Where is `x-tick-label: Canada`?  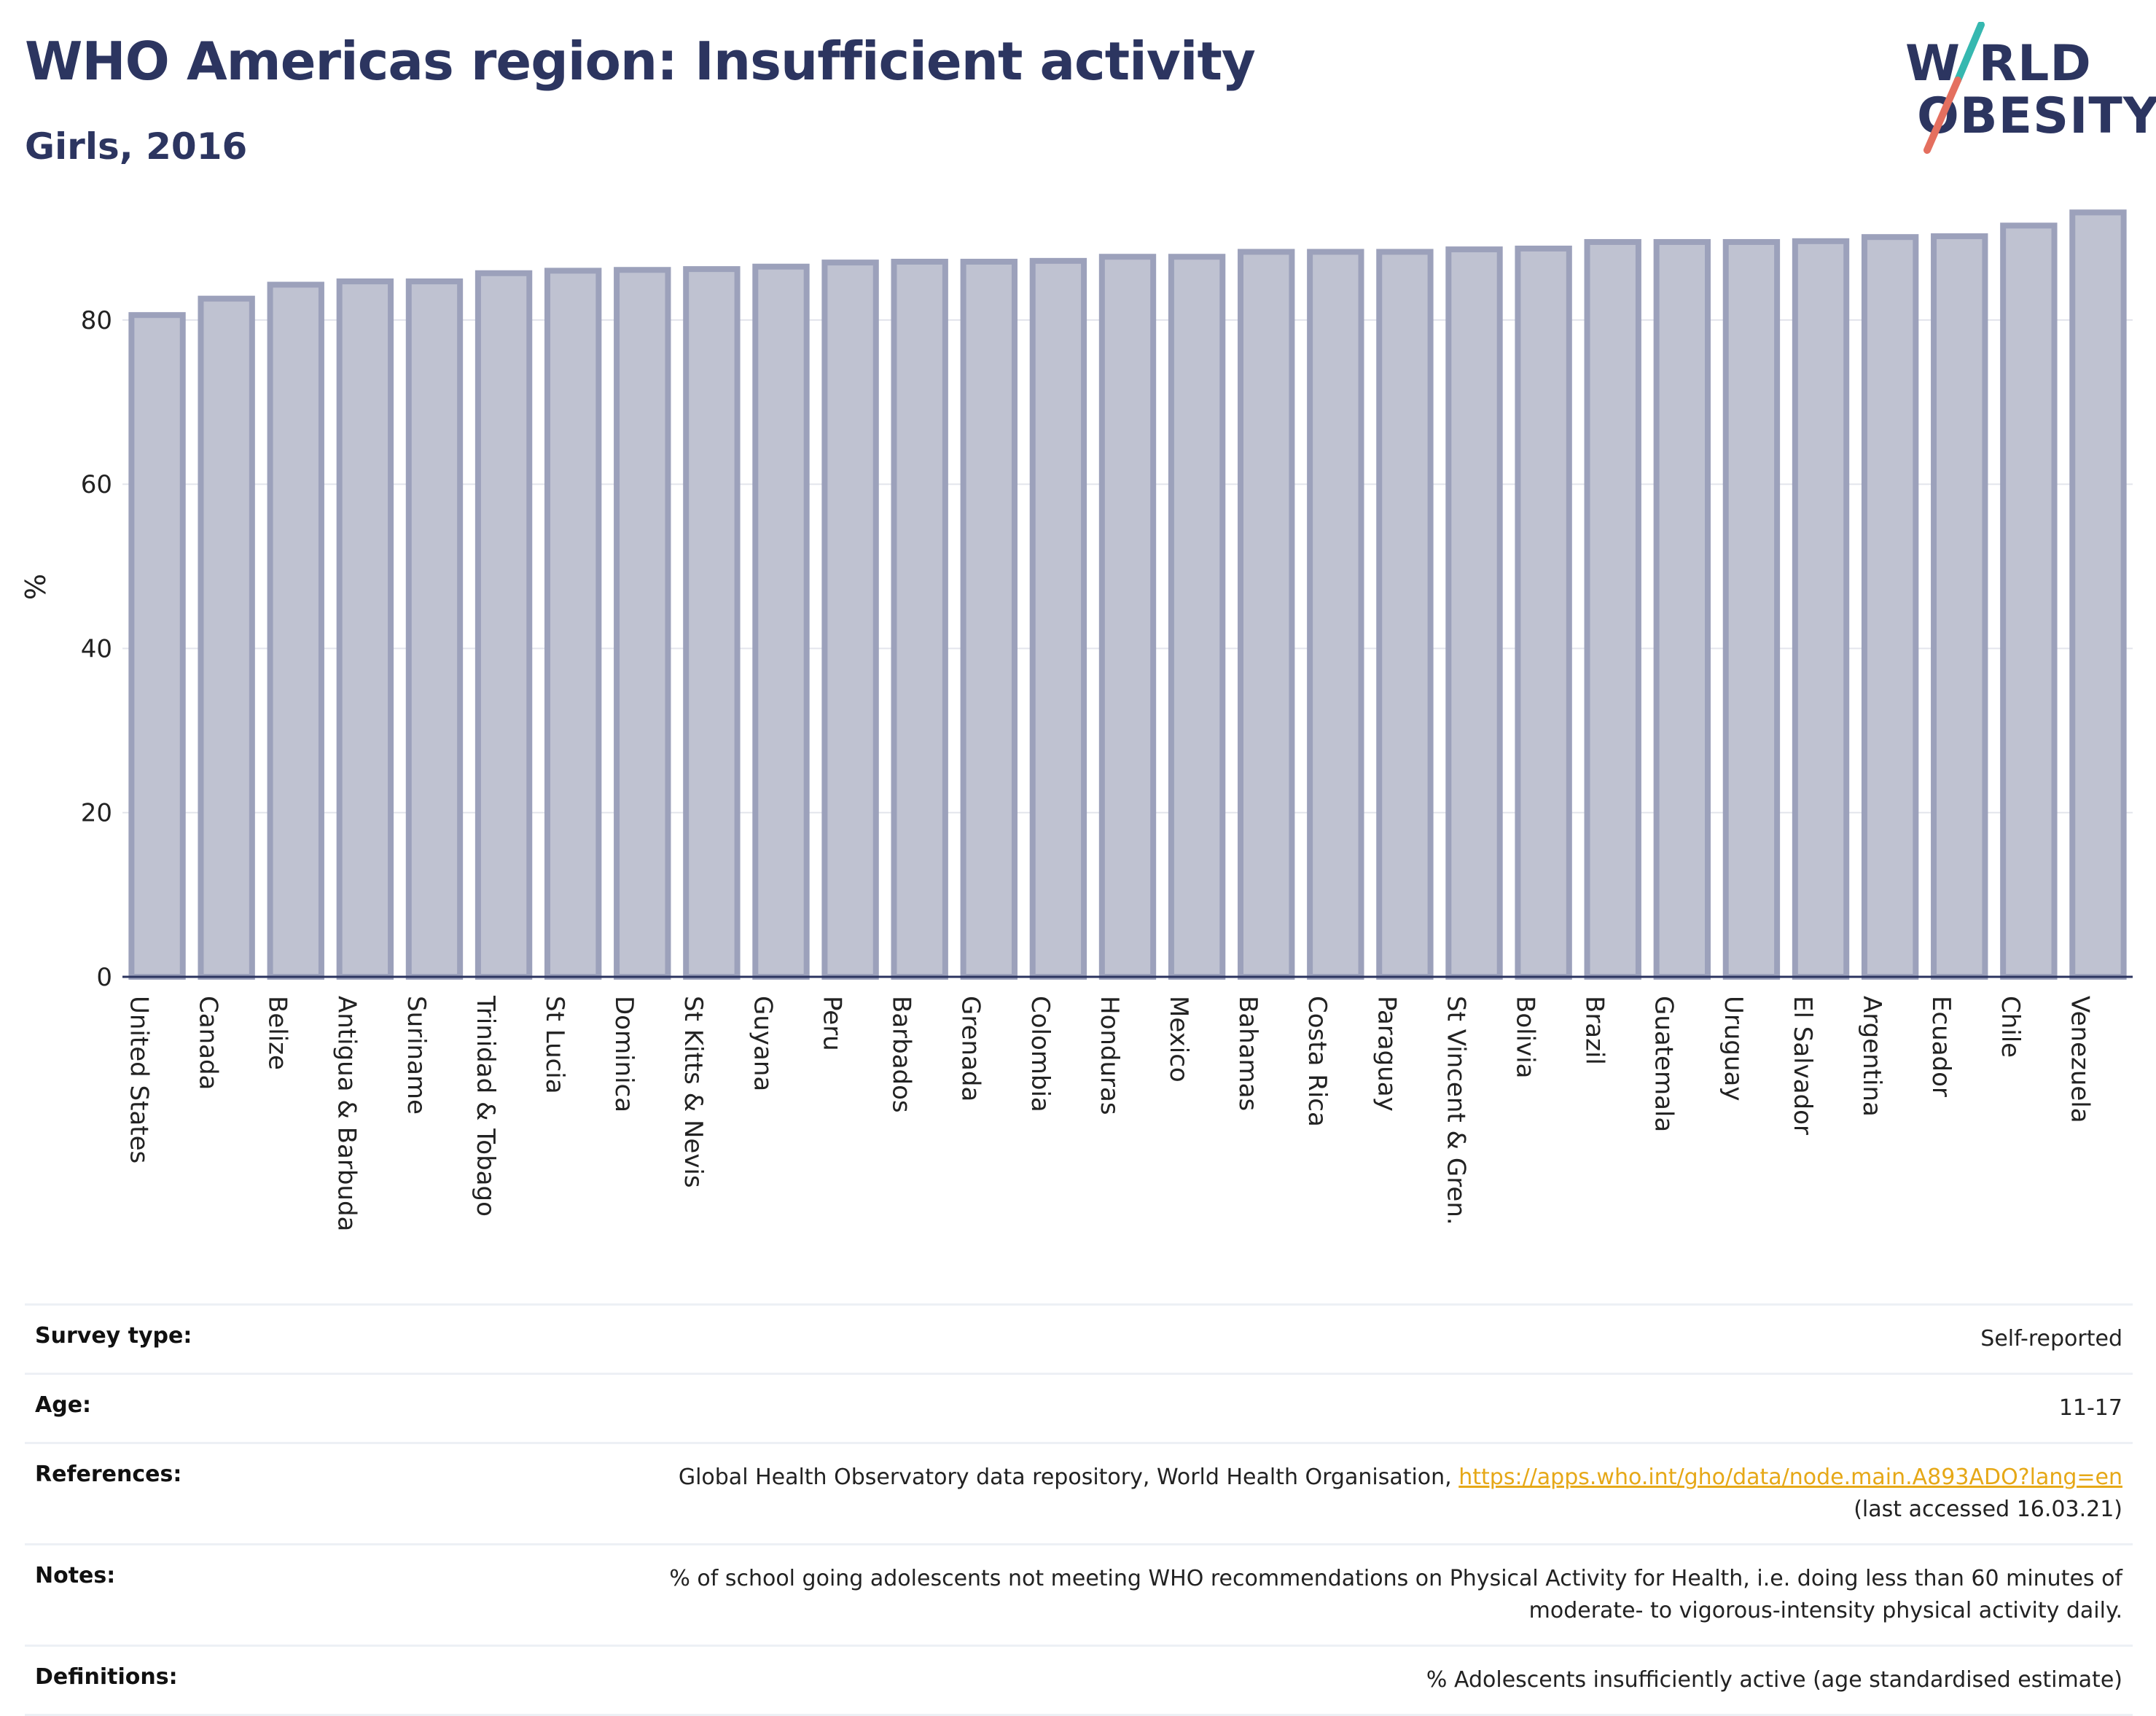
x-tick-label: Canada is located at coordinates (208, 1043).